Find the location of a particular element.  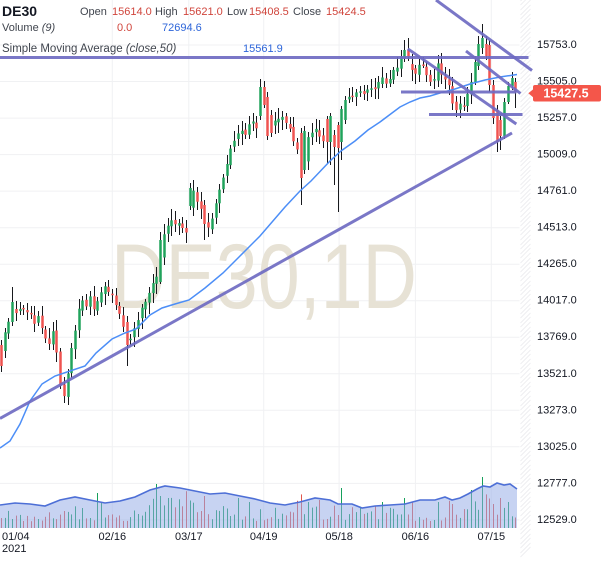

svg-text: 12777.0 is located at coordinates (557, 483).